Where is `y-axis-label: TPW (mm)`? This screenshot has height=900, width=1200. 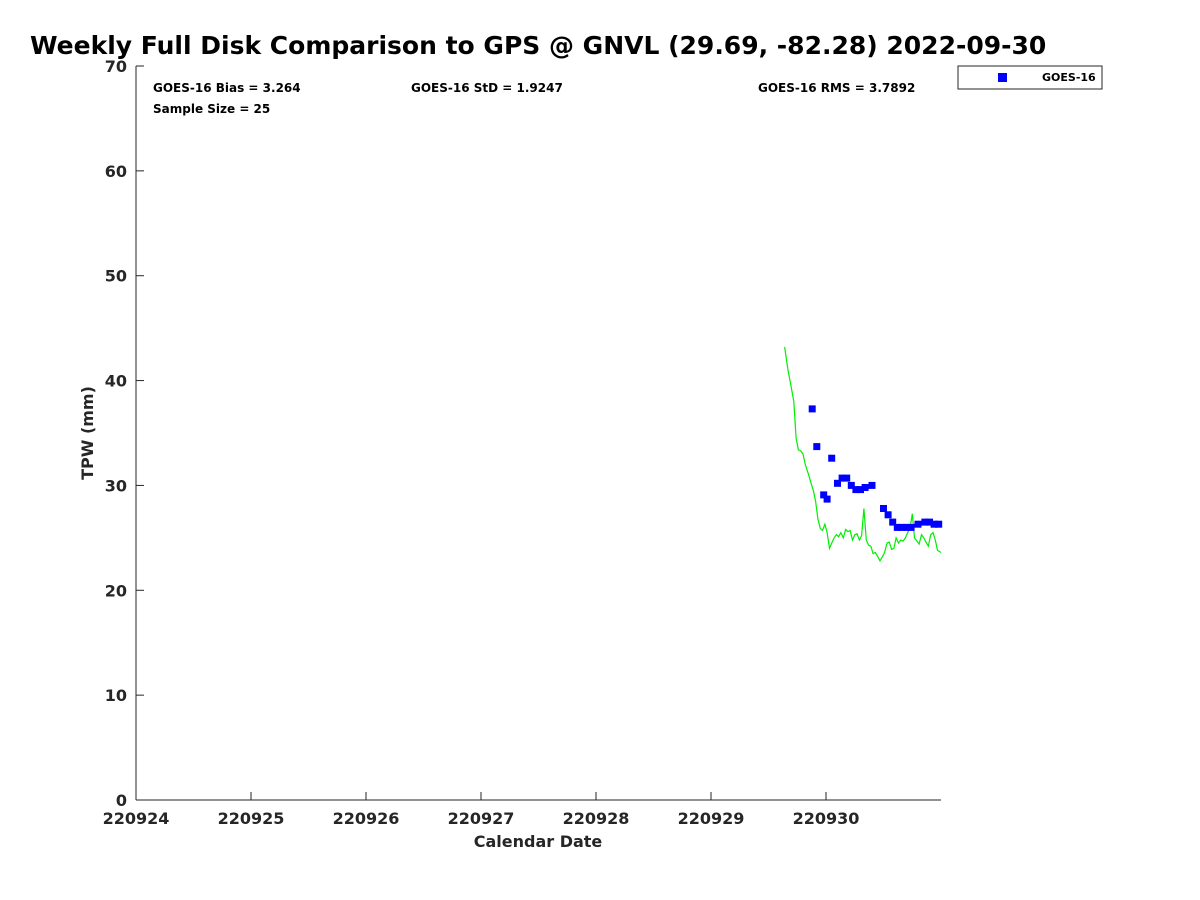
y-axis-label: TPW (mm) is located at coordinates (87, 433).